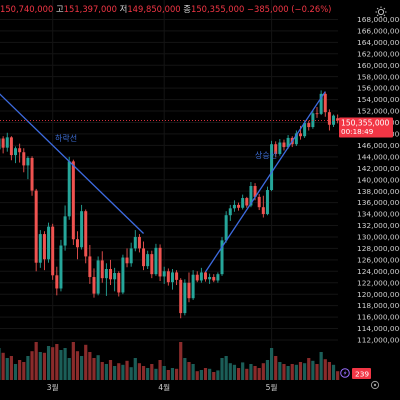 This screenshot has height=400, width=400. Describe the element at coordinates (123, 9) in the screenshot. I see `ohlc-low-label: 저` at that location.